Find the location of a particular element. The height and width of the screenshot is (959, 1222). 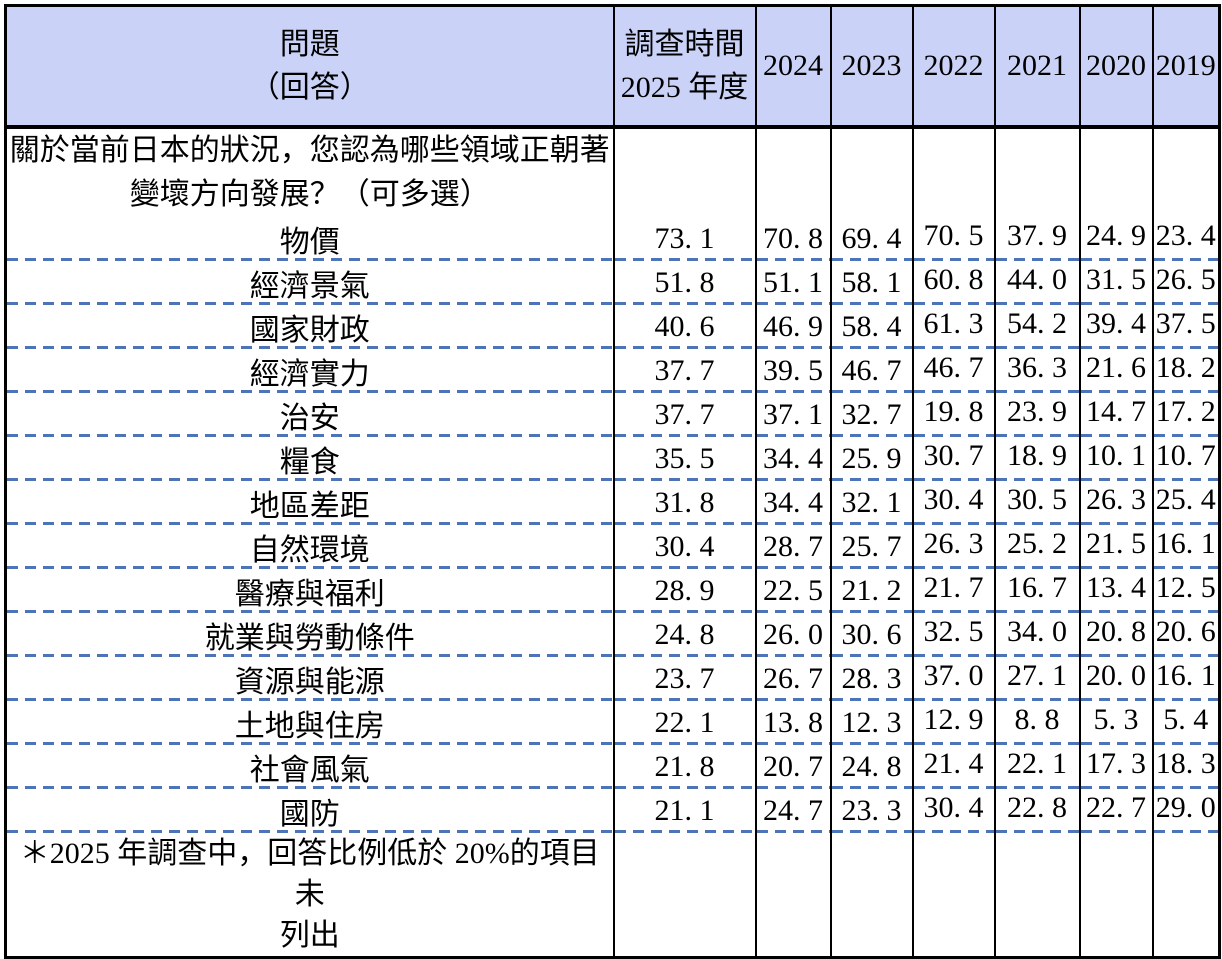

value-cell-2021: 54. 2 is located at coordinates (1037, 326).